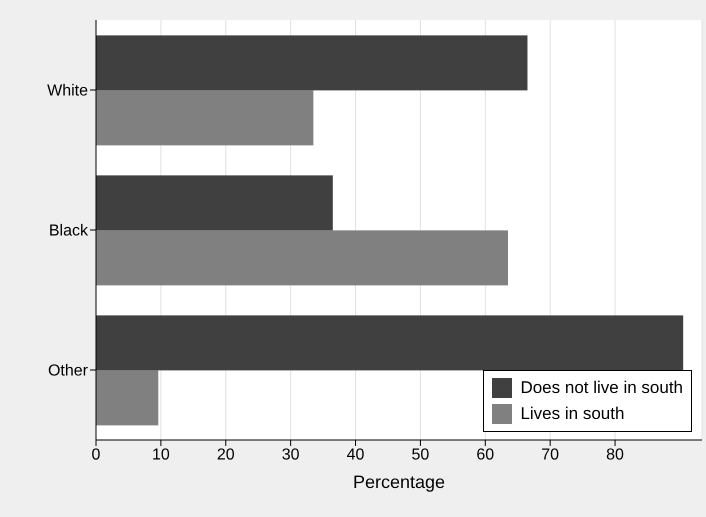 The width and height of the screenshot is (706, 517). What do you see at coordinates (68, 371) in the screenshot?
I see `y-tick-label: Other` at bounding box center [68, 371].